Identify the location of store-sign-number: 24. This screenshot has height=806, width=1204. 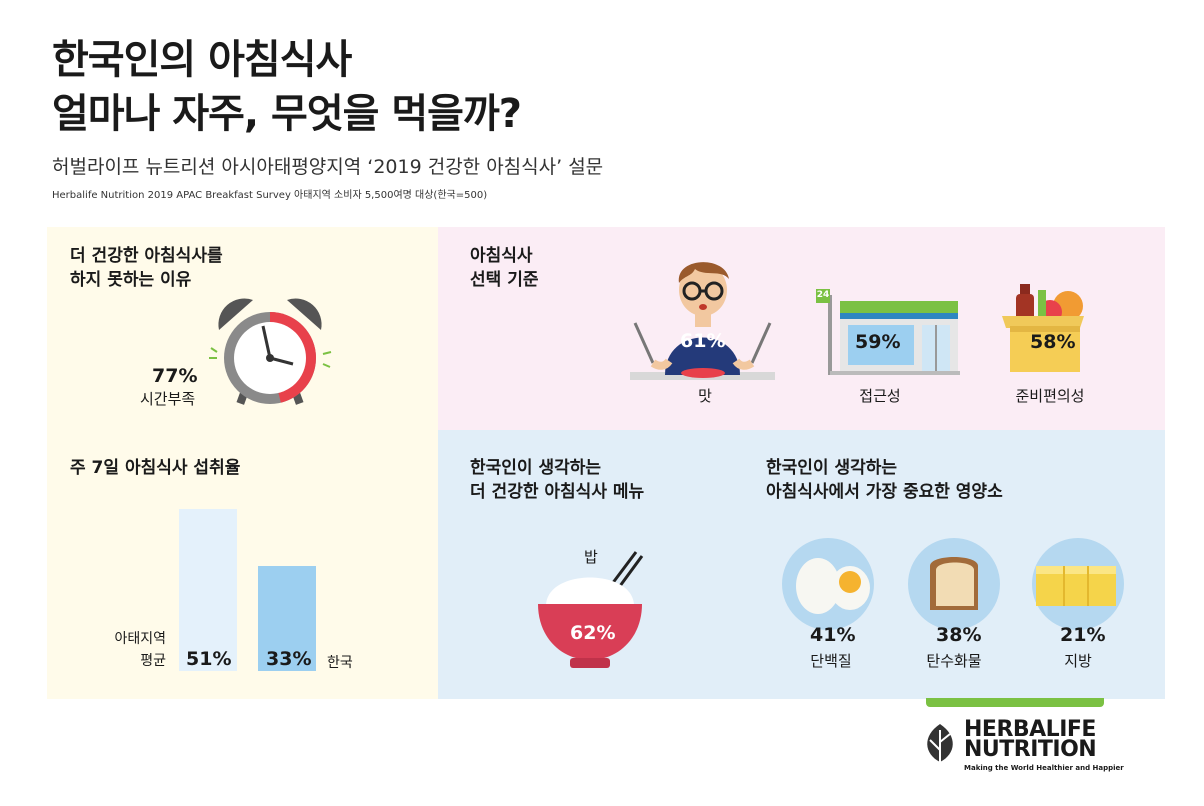
(823, 295).